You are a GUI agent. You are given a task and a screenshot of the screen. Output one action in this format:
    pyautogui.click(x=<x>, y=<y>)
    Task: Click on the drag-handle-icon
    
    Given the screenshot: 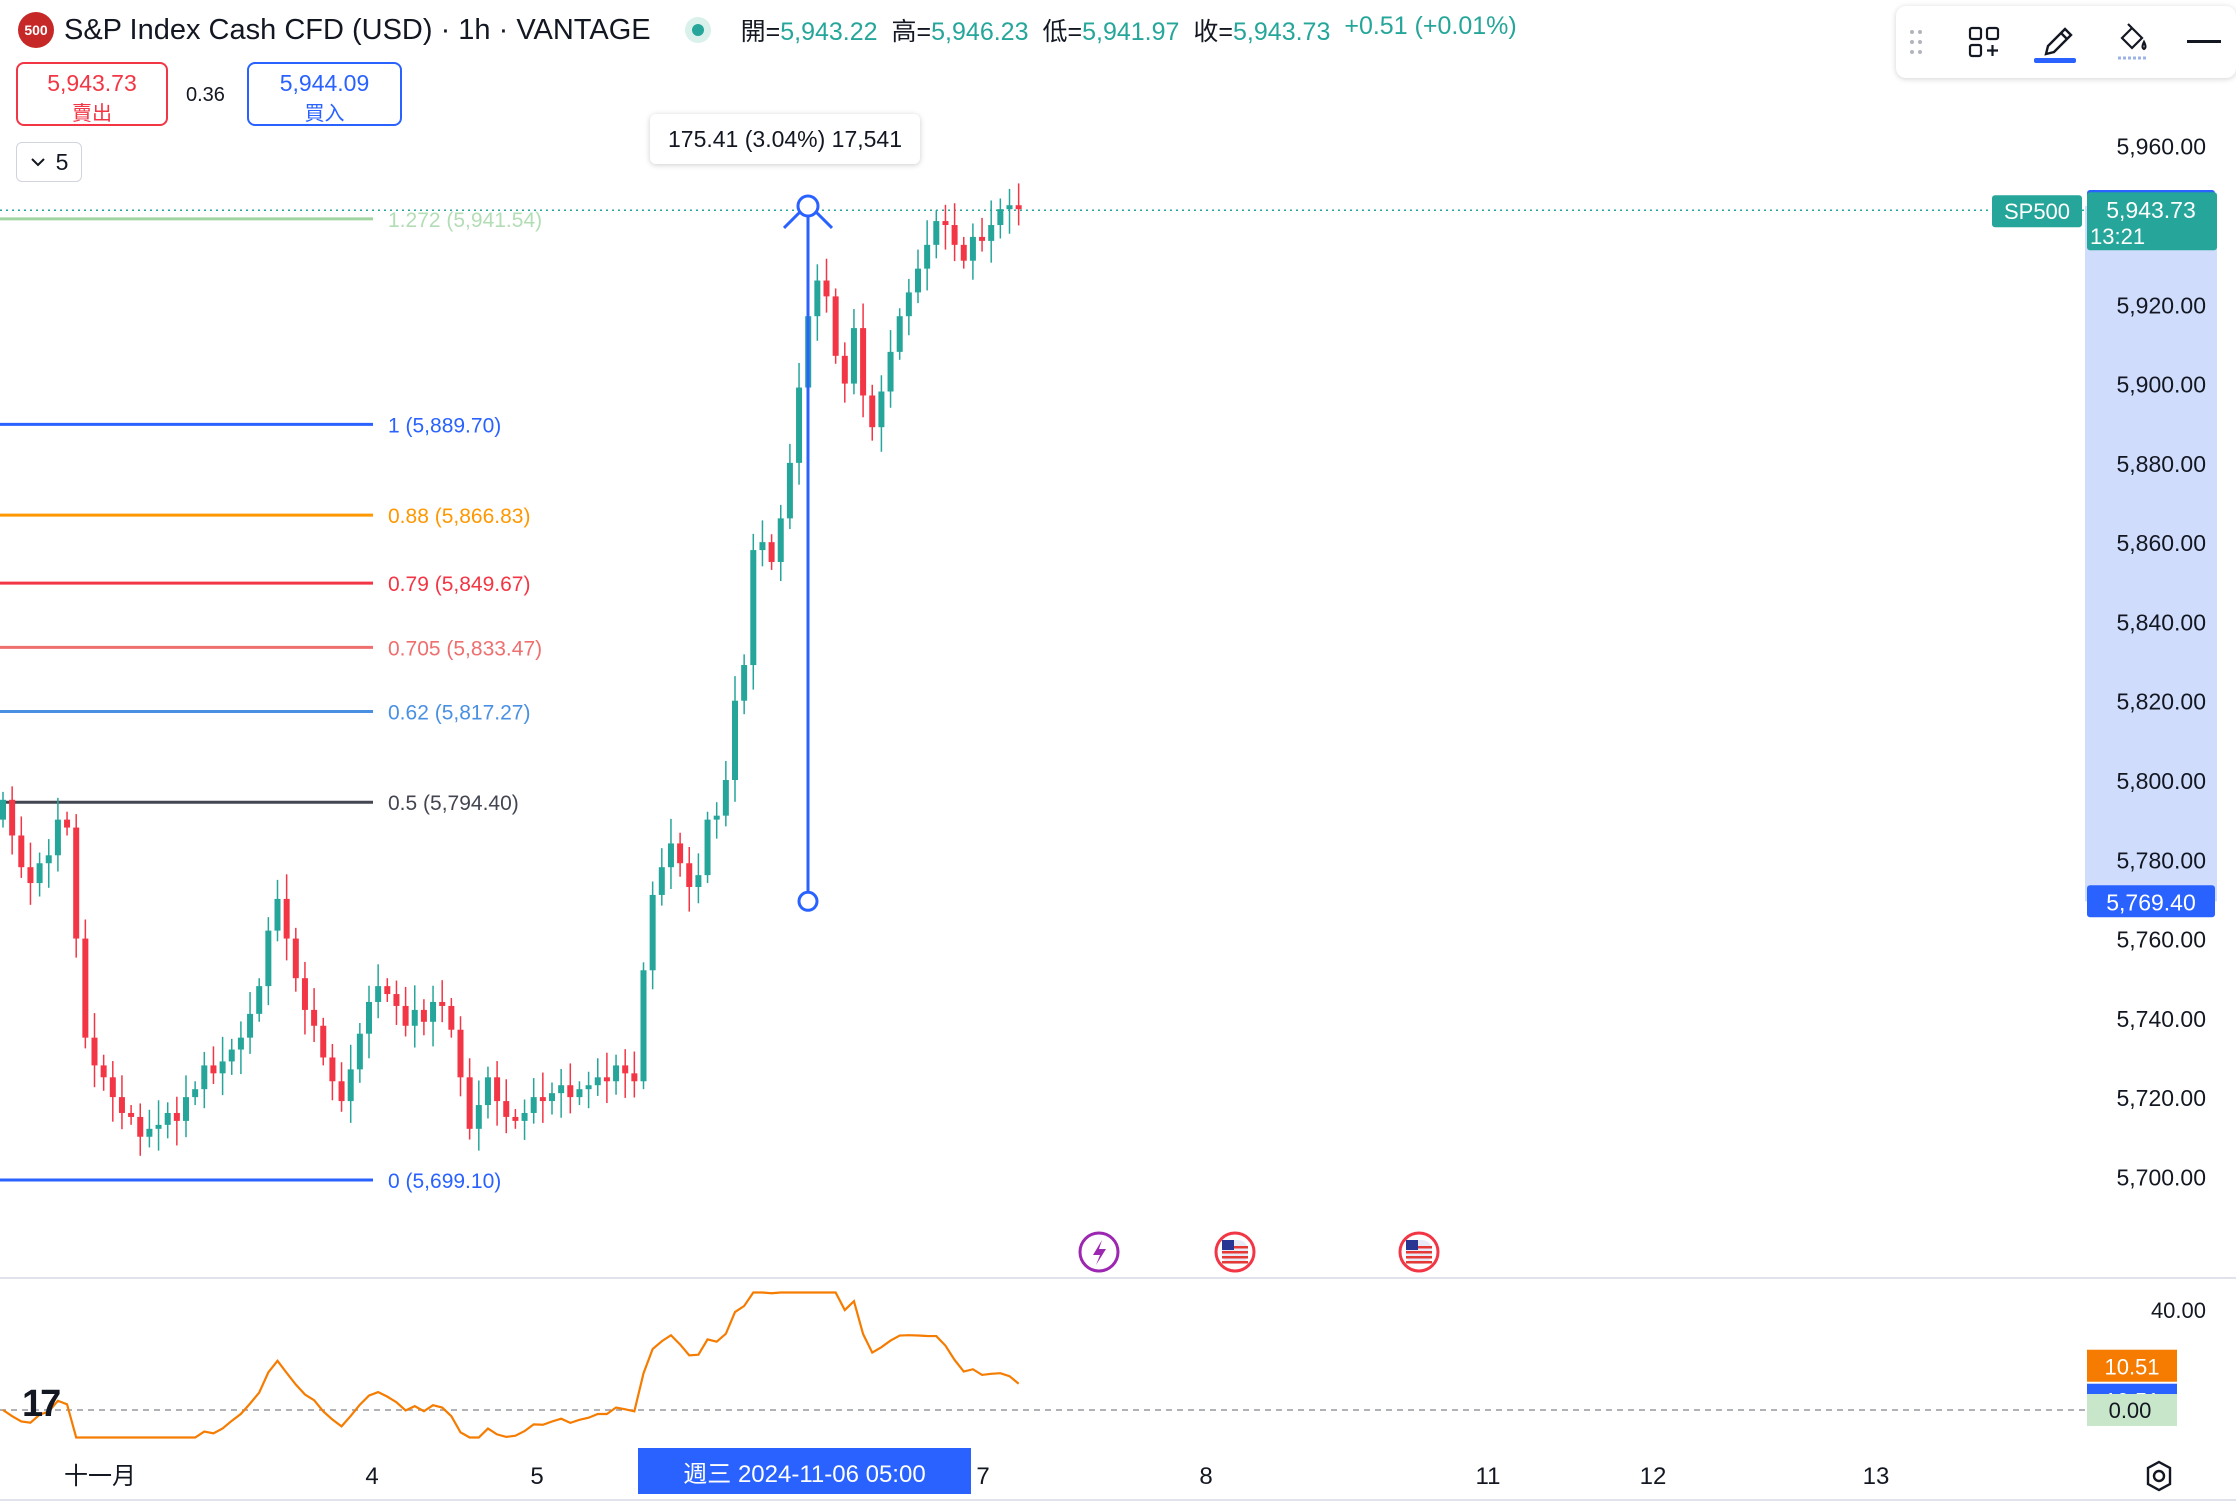 What is the action you would take?
    pyautogui.click(x=1916, y=42)
    